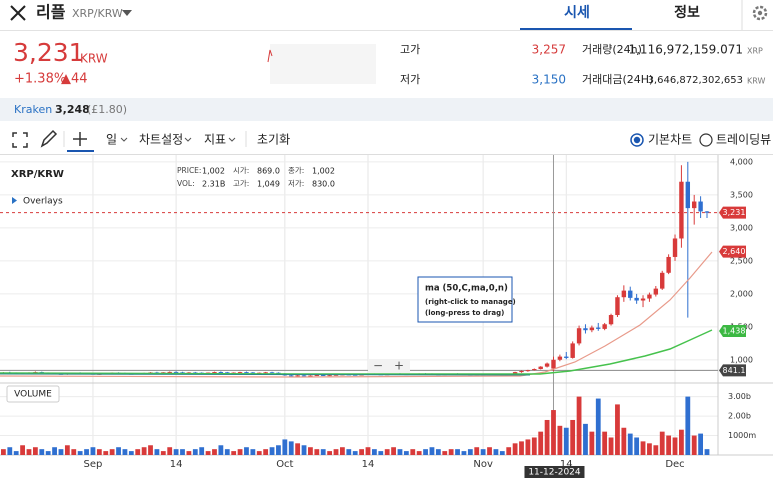 The image size is (773, 481). I want to click on volume-button-box, so click(33, 394).